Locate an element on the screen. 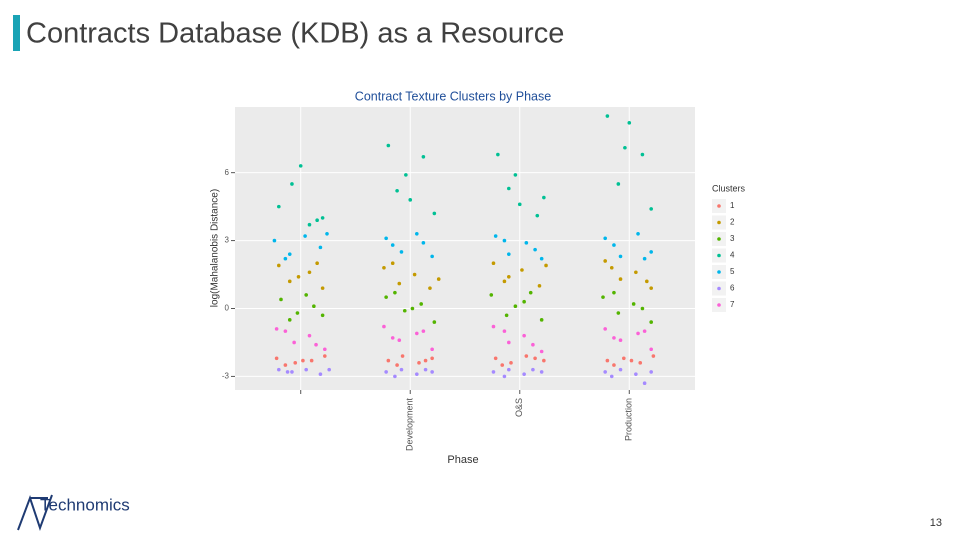 Image resolution: width=960 pixels, height=540 pixels. legend-label: 3 is located at coordinates (732, 238).